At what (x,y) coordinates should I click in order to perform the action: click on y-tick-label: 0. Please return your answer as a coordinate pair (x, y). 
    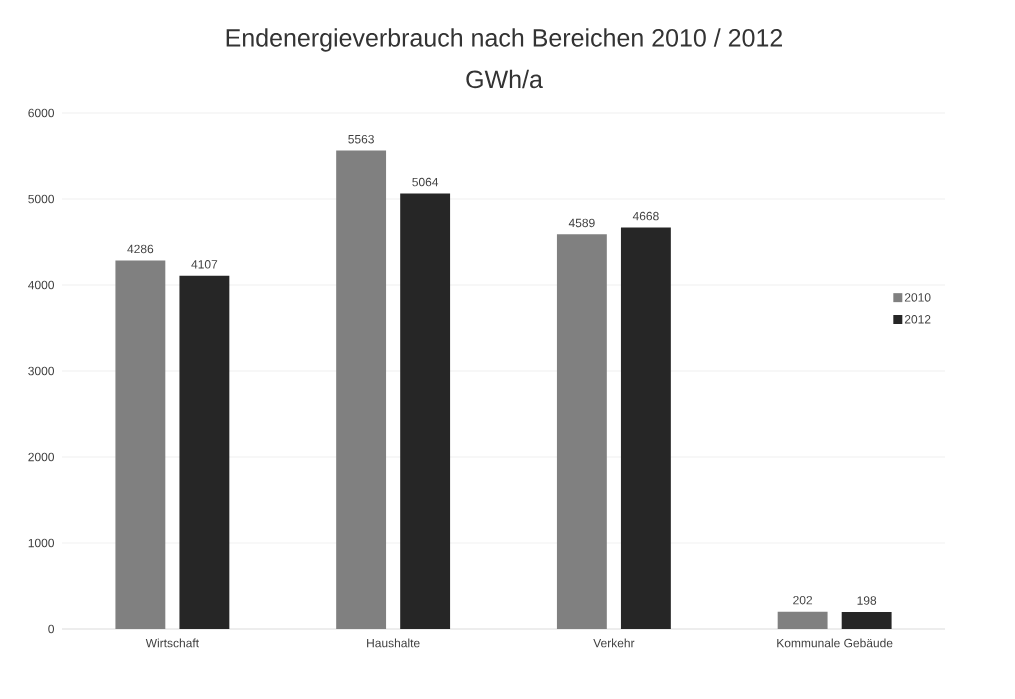
    Looking at the image, I should click on (51, 629).